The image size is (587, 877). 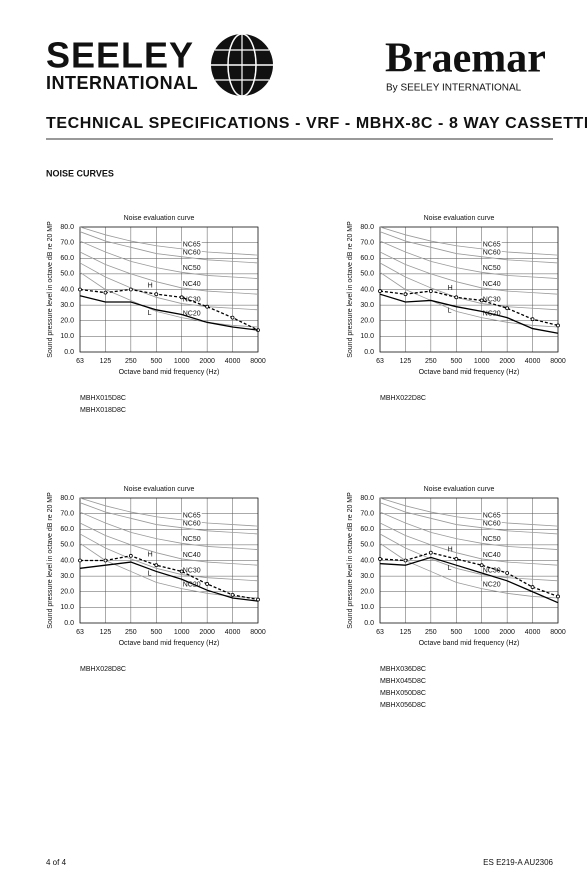 I want to click on model-name: MBHX056D8C, so click(x=403, y=705).